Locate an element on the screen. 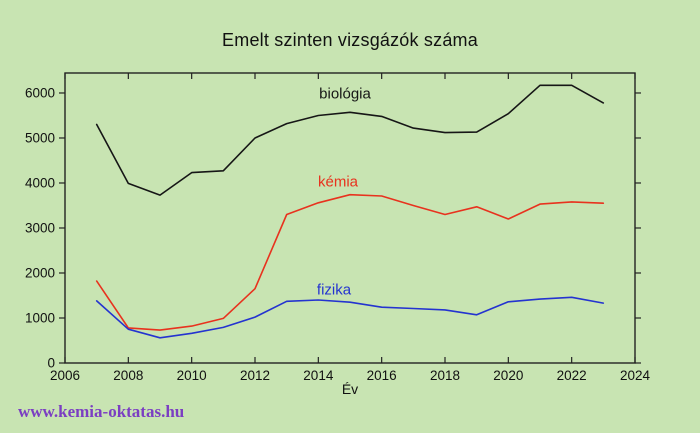  y-tick-label: 3000 is located at coordinates (40, 227).